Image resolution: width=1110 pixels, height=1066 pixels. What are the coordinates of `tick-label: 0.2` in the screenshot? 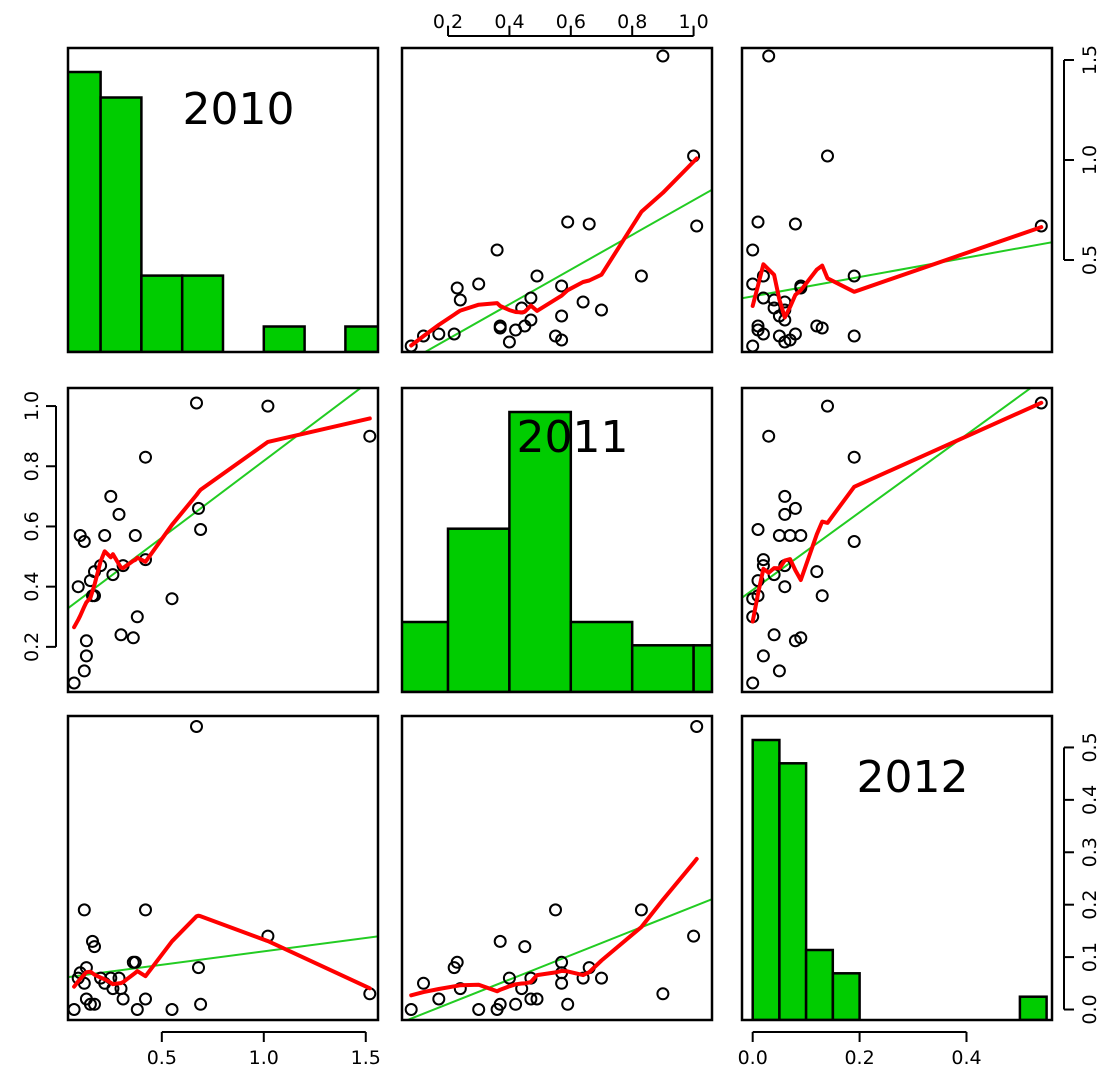 It's located at (1090, 905).